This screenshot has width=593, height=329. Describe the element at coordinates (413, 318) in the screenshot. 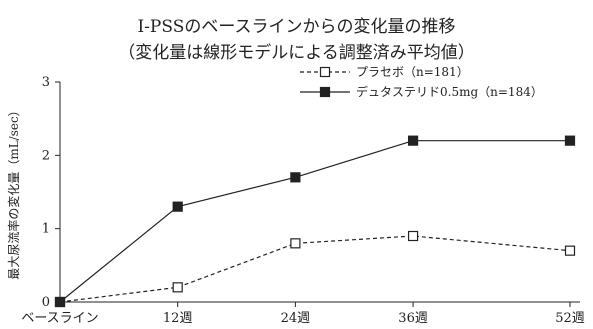

I see `x-tick-label: 36週` at that location.